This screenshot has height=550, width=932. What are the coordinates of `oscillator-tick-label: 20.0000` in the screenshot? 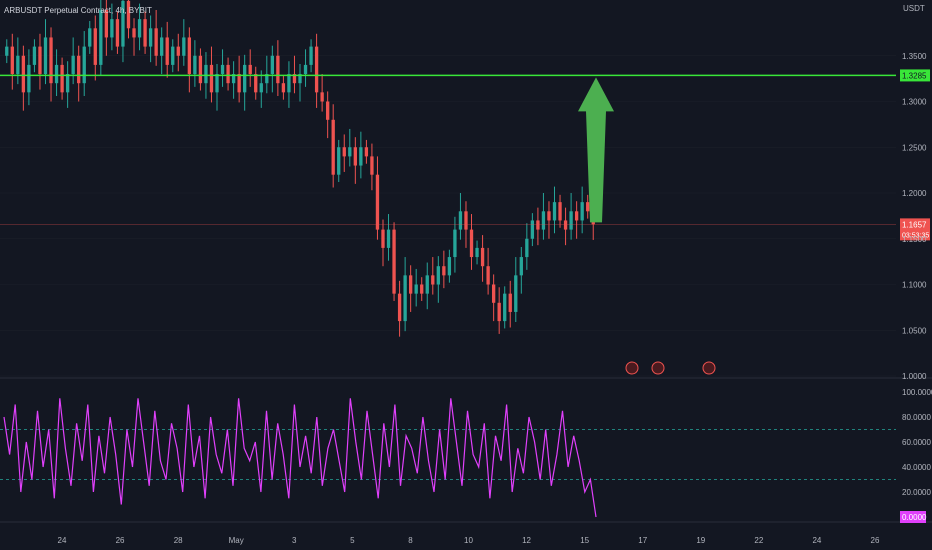 It's located at (916, 492).